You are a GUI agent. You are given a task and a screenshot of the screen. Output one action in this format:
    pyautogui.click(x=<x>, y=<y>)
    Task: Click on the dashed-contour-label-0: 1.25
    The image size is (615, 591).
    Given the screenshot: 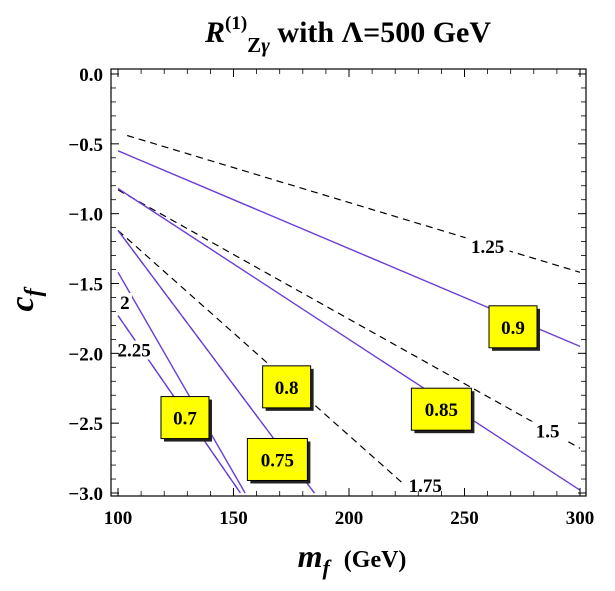 What is the action you would take?
    pyautogui.click(x=487, y=247)
    